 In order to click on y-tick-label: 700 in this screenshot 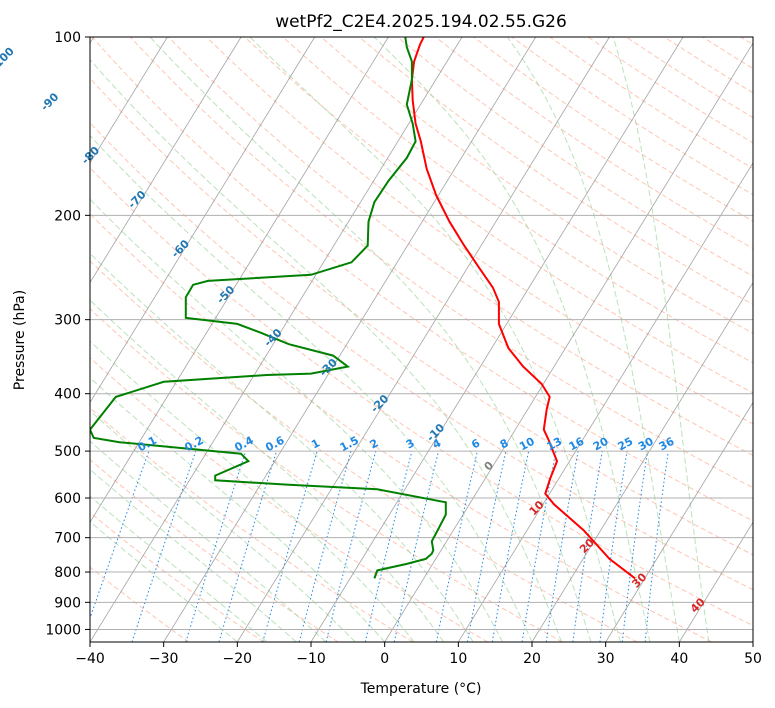, I will do `click(67, 539)`.